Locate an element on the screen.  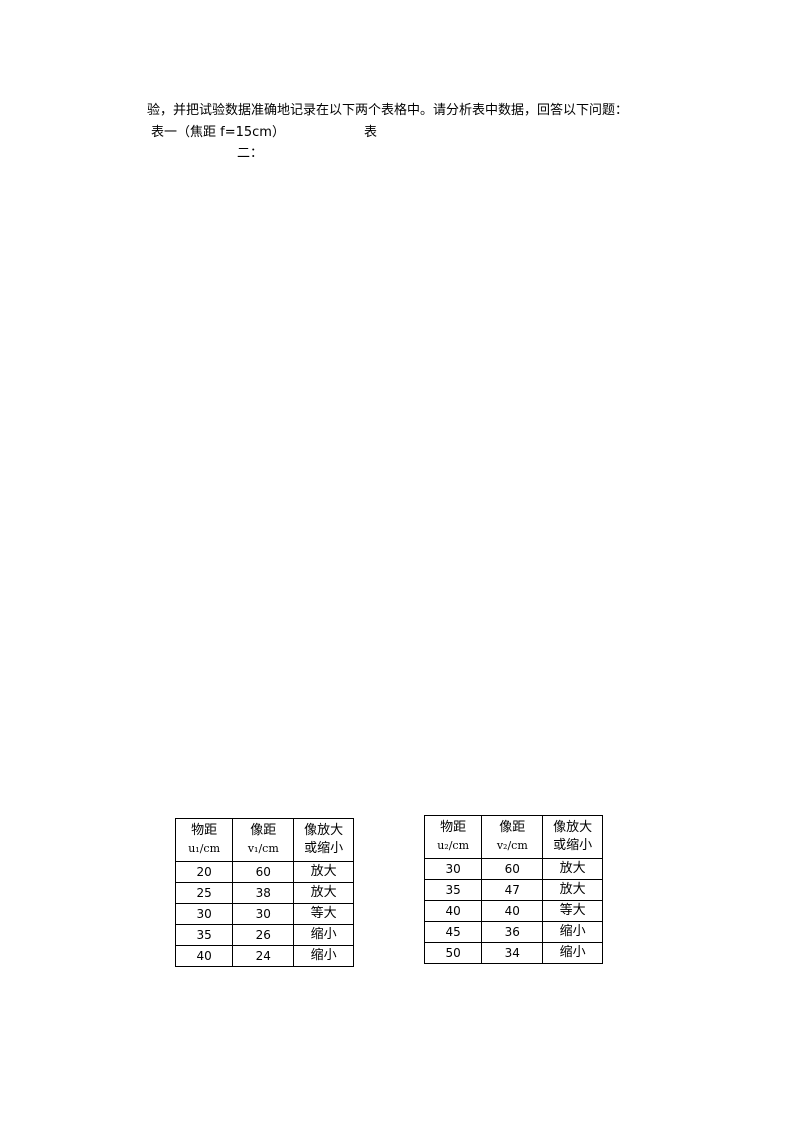
table-cell: 26 is located at coordinates (263, 935).